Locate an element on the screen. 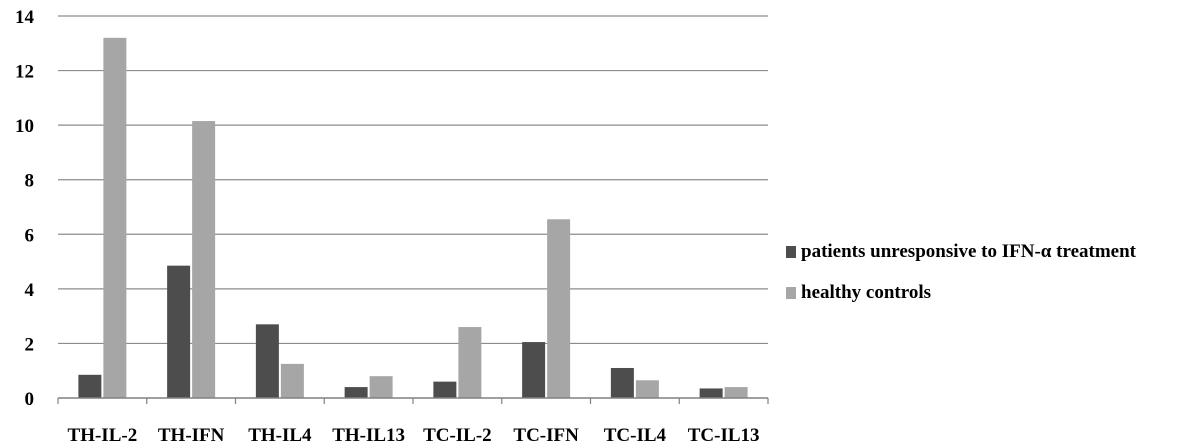  y-tick-label: 12 is located at coordinates (24, 72).